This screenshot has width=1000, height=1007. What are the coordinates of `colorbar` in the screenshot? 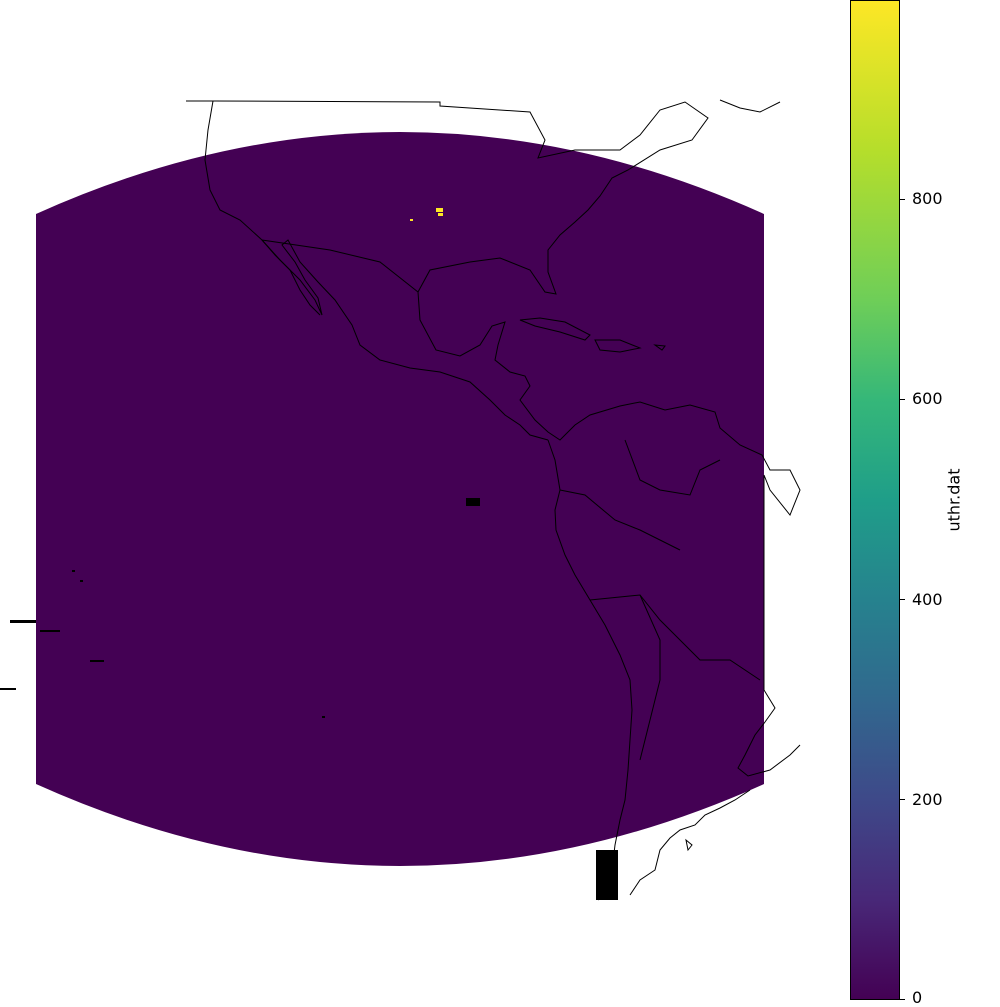 It's located at (875, 500).